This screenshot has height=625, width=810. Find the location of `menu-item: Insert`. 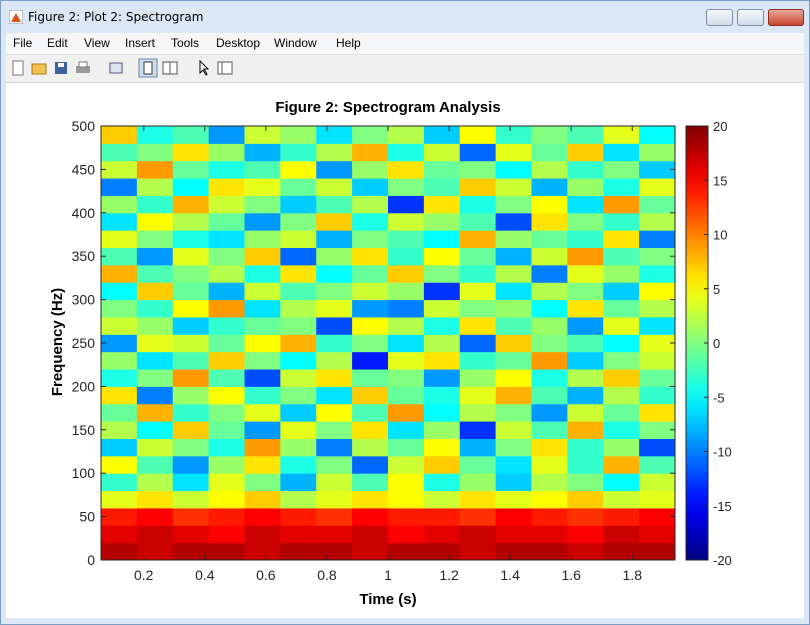

menu-item: Insert is located at coordinates (140, 43).